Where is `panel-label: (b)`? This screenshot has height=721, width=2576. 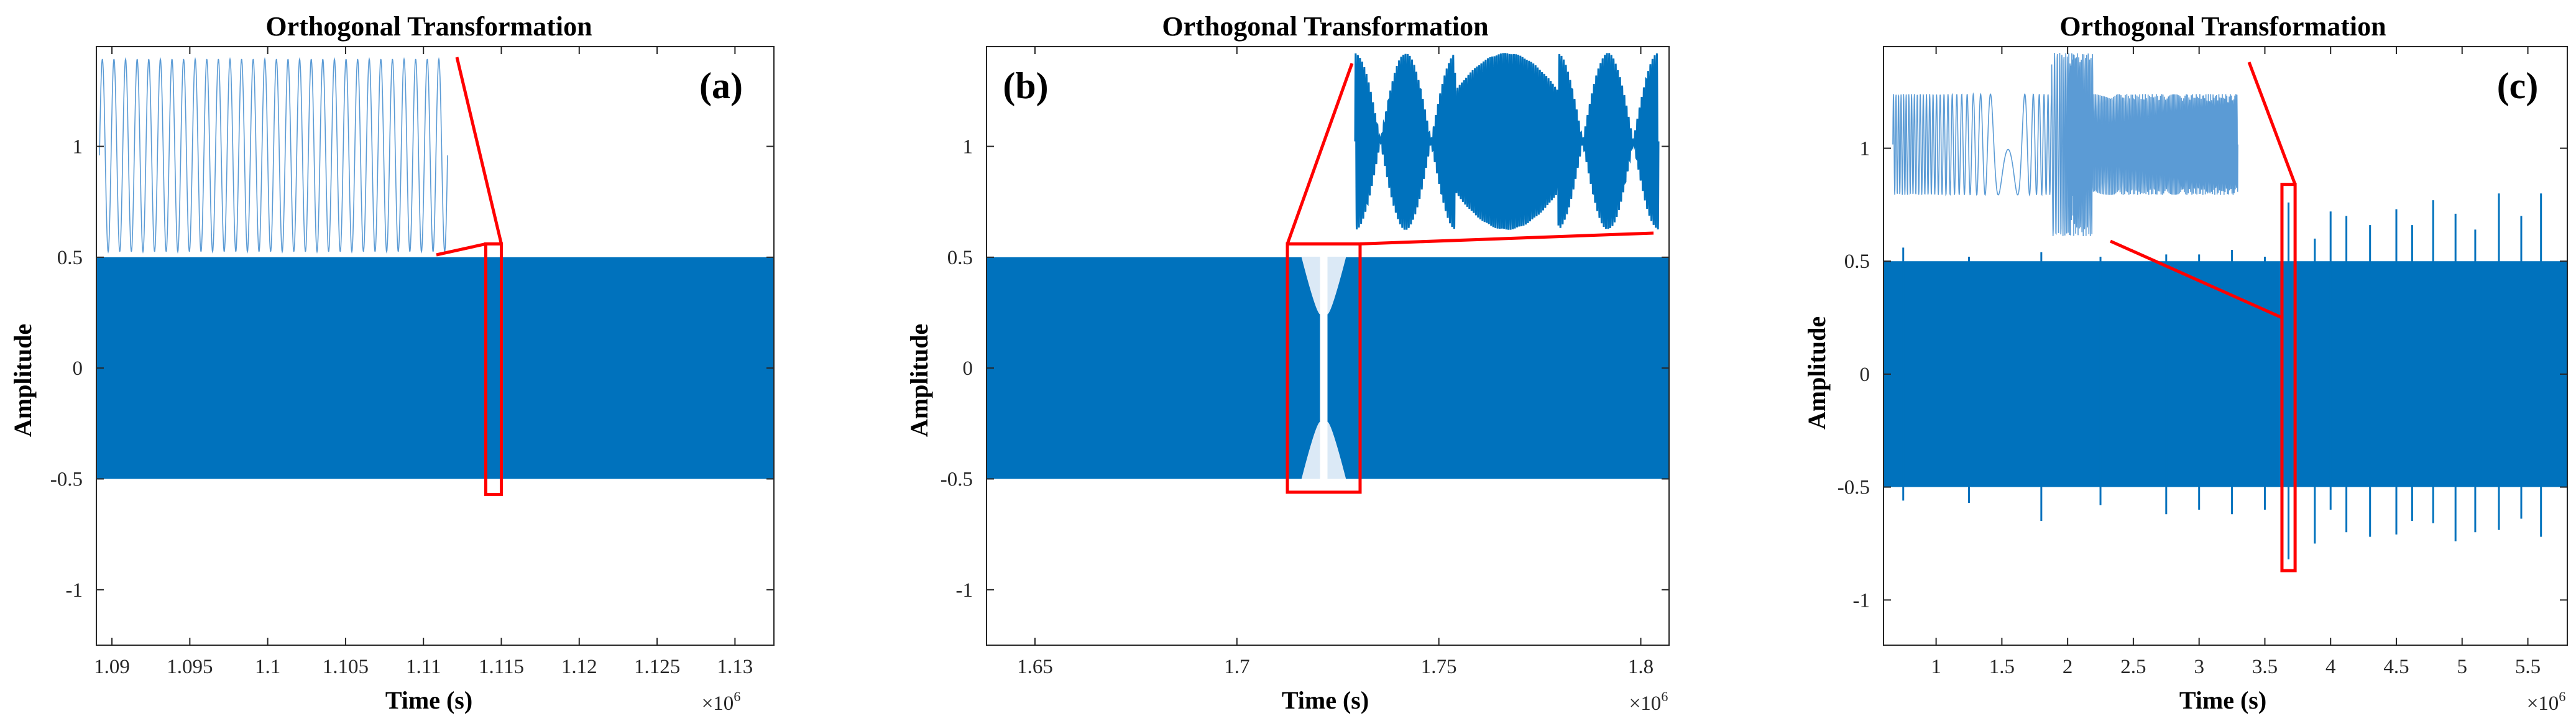 panel-label: (b) is located at coordinates (1025, 85).